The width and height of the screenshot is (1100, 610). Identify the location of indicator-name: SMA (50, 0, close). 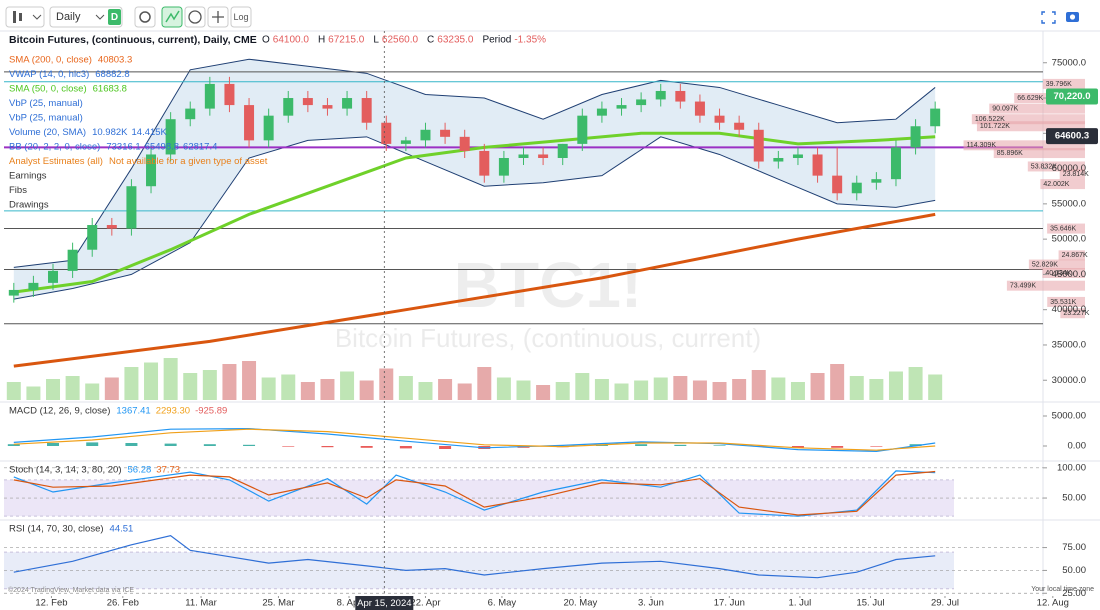
(48, 89).